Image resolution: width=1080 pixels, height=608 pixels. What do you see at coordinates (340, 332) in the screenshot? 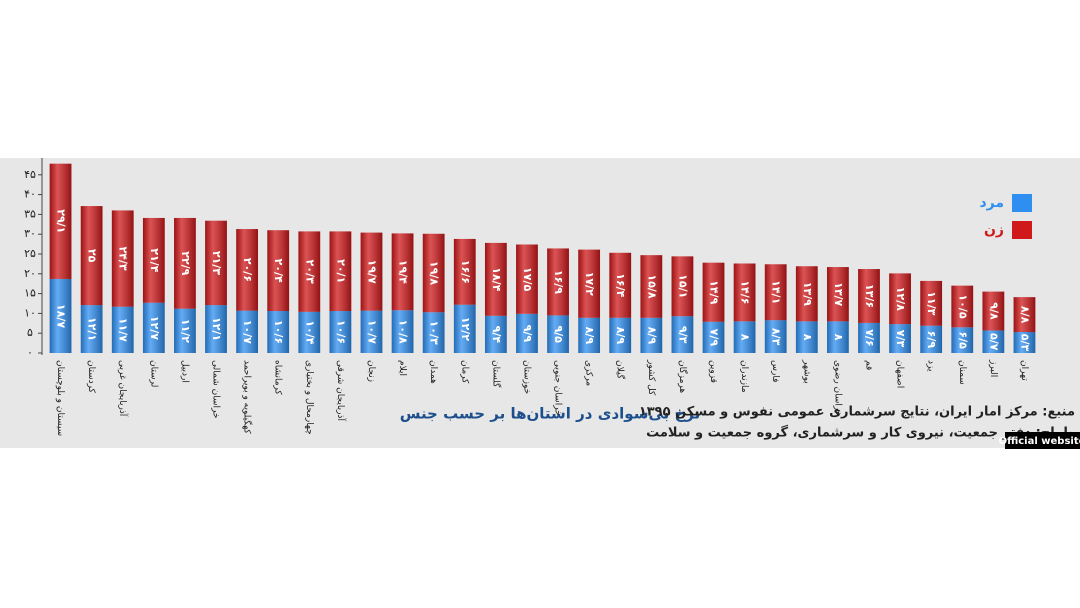
I see `data-label: ۱۰/۶` at bounding box center [340, 332].